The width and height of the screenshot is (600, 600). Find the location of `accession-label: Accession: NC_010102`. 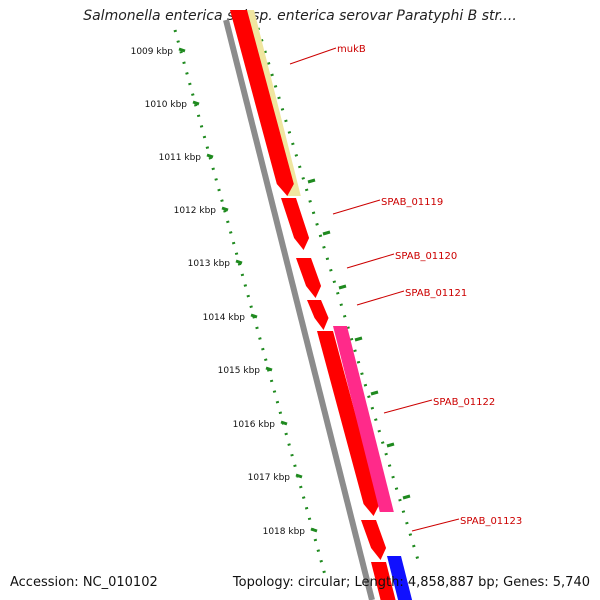

accession-label: Accession: NC_010102 is located at coordinates (84, 582).